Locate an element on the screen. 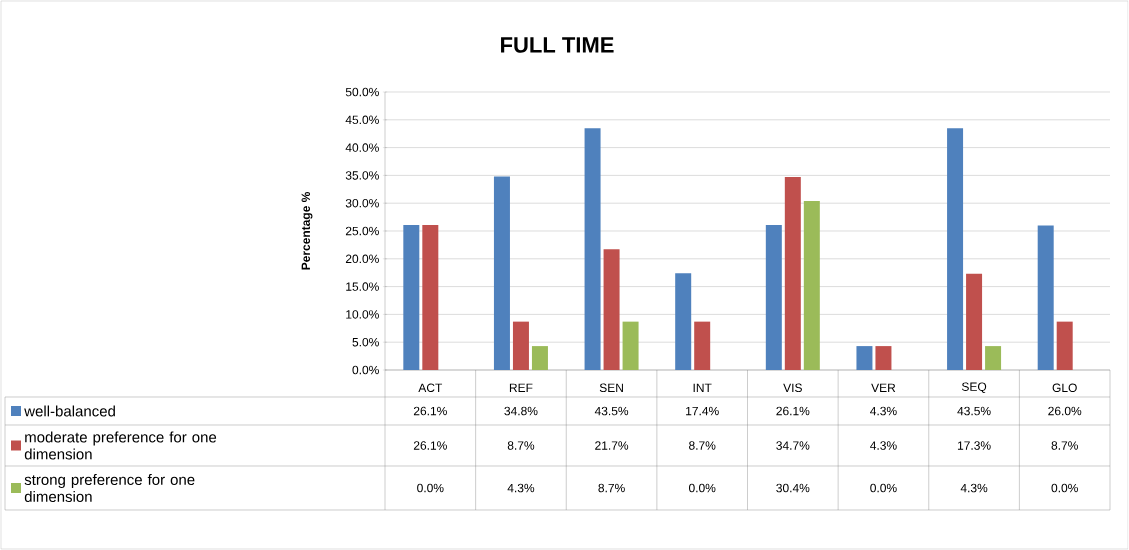 The height and width of the screenshot is (550, 1129). data-label: 17.4% is located at coordinates (702, 411).